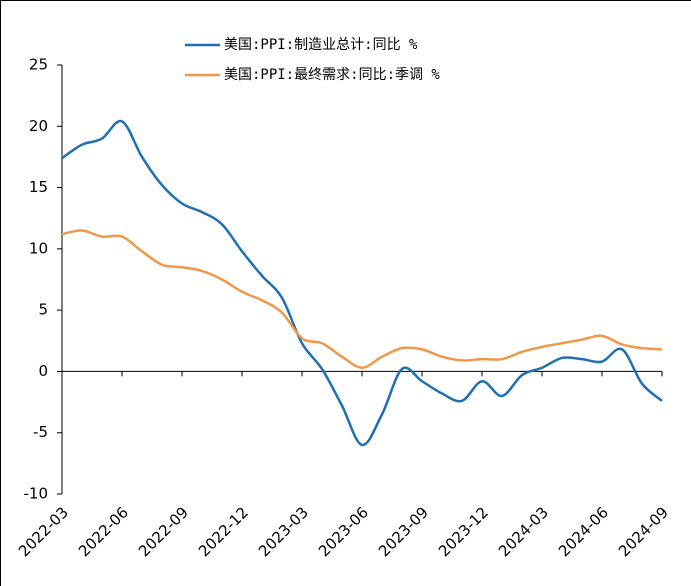 The image size is (691, 586). I want to click on y-tick-label: -10, so click(36, 494).